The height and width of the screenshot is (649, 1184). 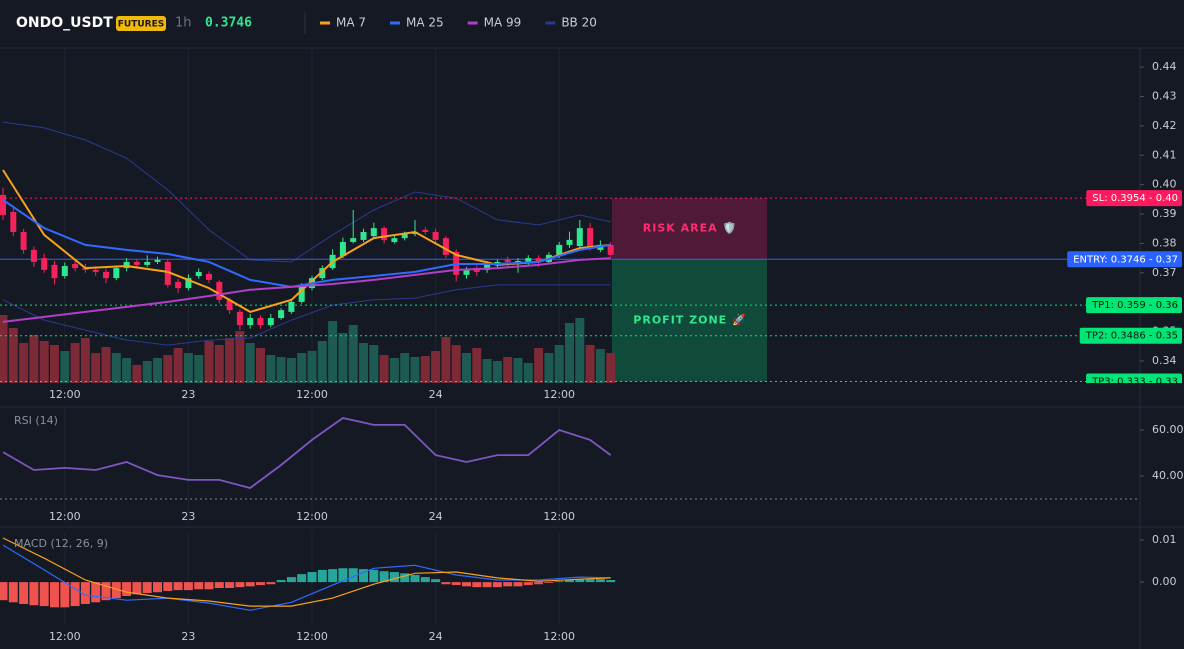 What do you see at coordinates (36, 420) in the screenshot?
I see `pane-title: RSI (14)` at bounding box center [36, 420].